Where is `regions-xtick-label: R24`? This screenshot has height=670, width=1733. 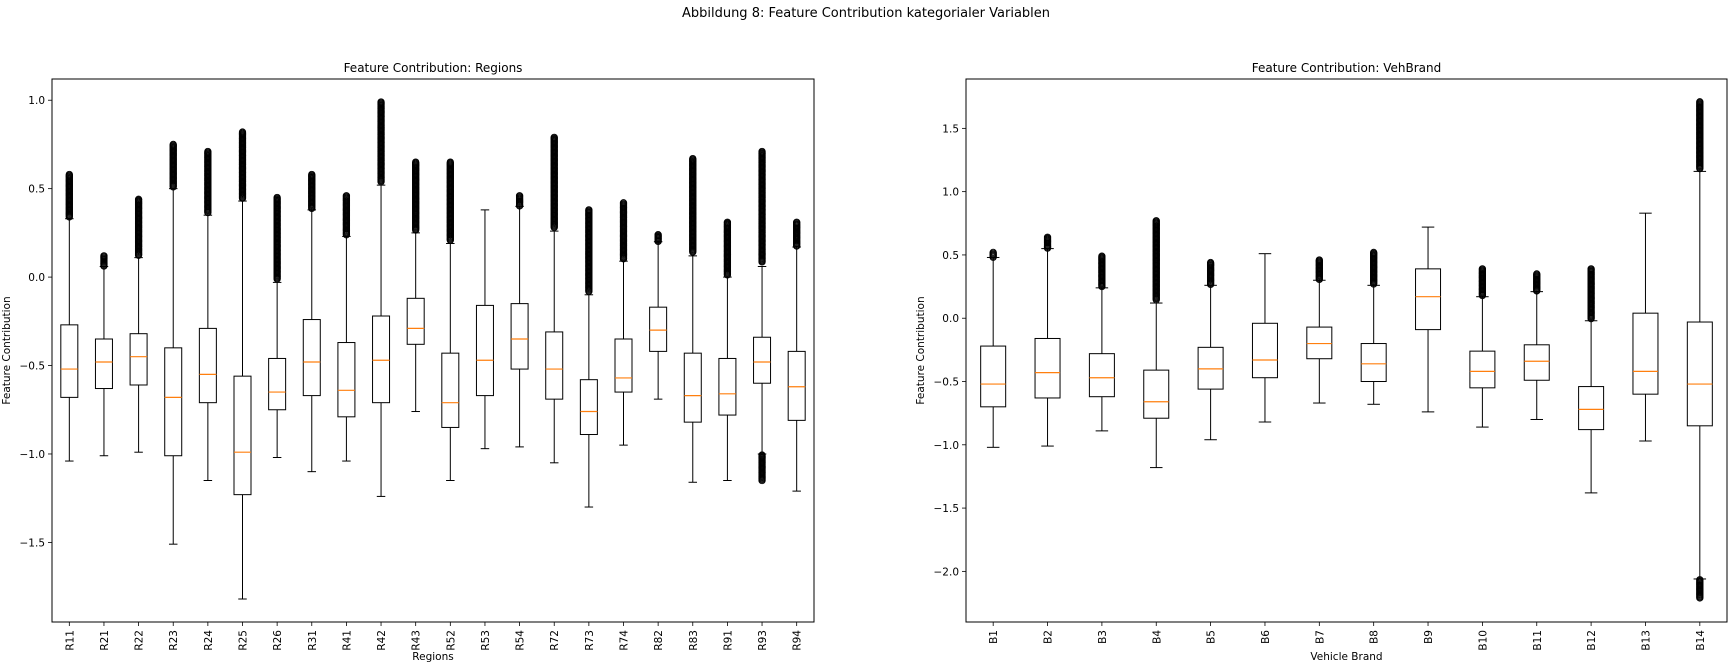
regions-xtick-label: R24 is located at coordinates (209, 640).